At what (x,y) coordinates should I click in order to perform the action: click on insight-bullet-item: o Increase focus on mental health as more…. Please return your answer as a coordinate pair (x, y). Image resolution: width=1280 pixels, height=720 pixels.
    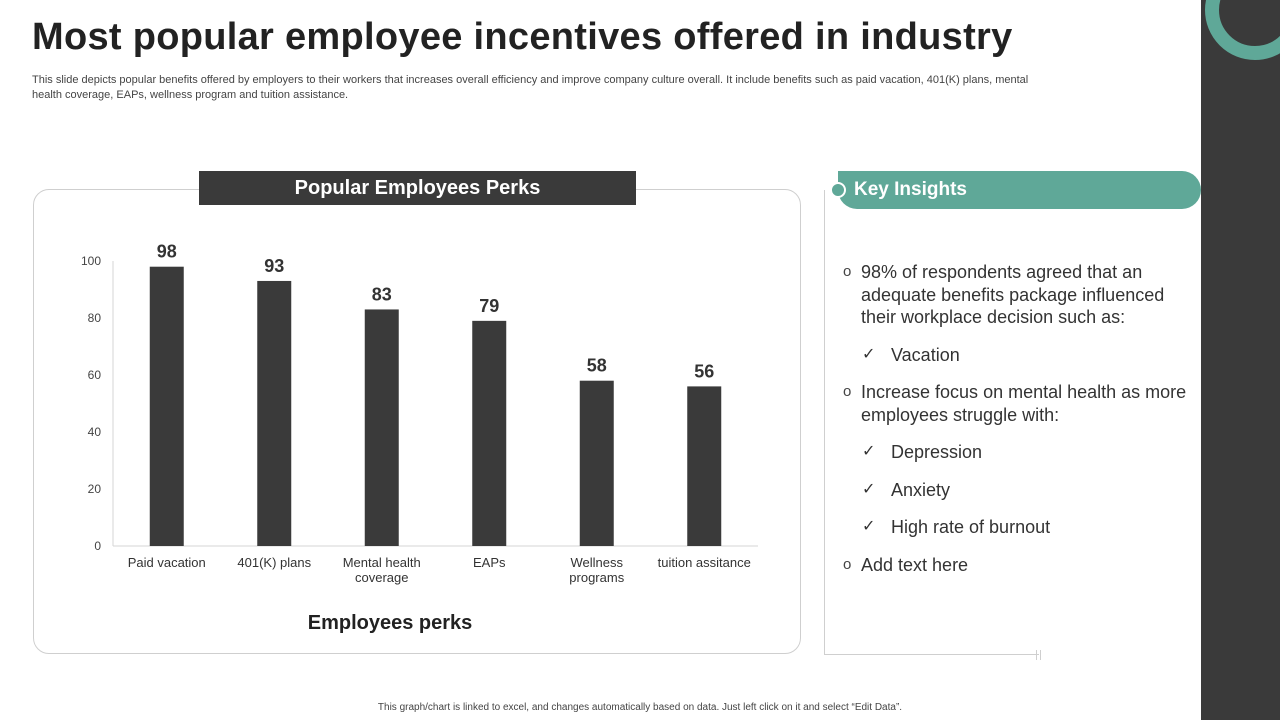
    Looking at the image, I should click on (1018, 403).